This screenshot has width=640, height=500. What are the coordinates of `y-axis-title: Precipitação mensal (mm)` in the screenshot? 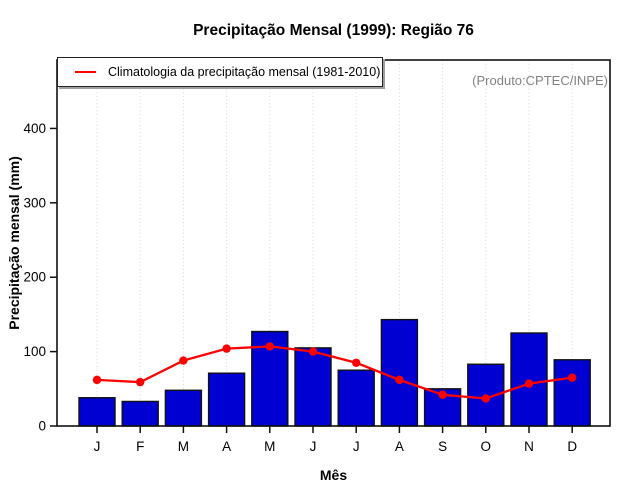 It's located at (14, 243).